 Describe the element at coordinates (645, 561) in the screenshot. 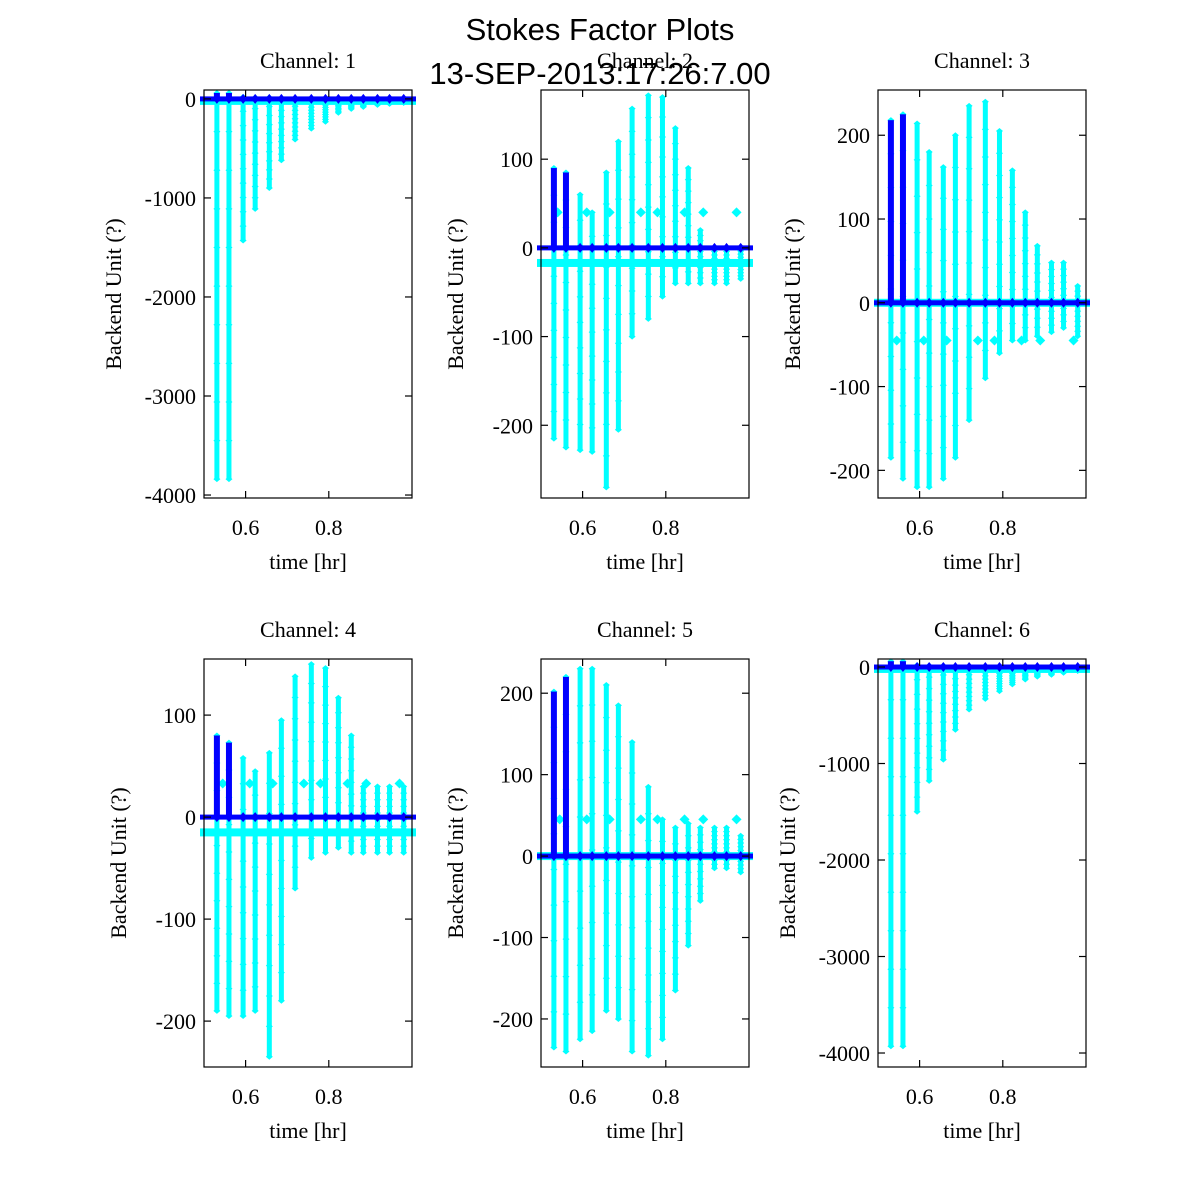

I see `x-axis-label: time [hr]` at that location.